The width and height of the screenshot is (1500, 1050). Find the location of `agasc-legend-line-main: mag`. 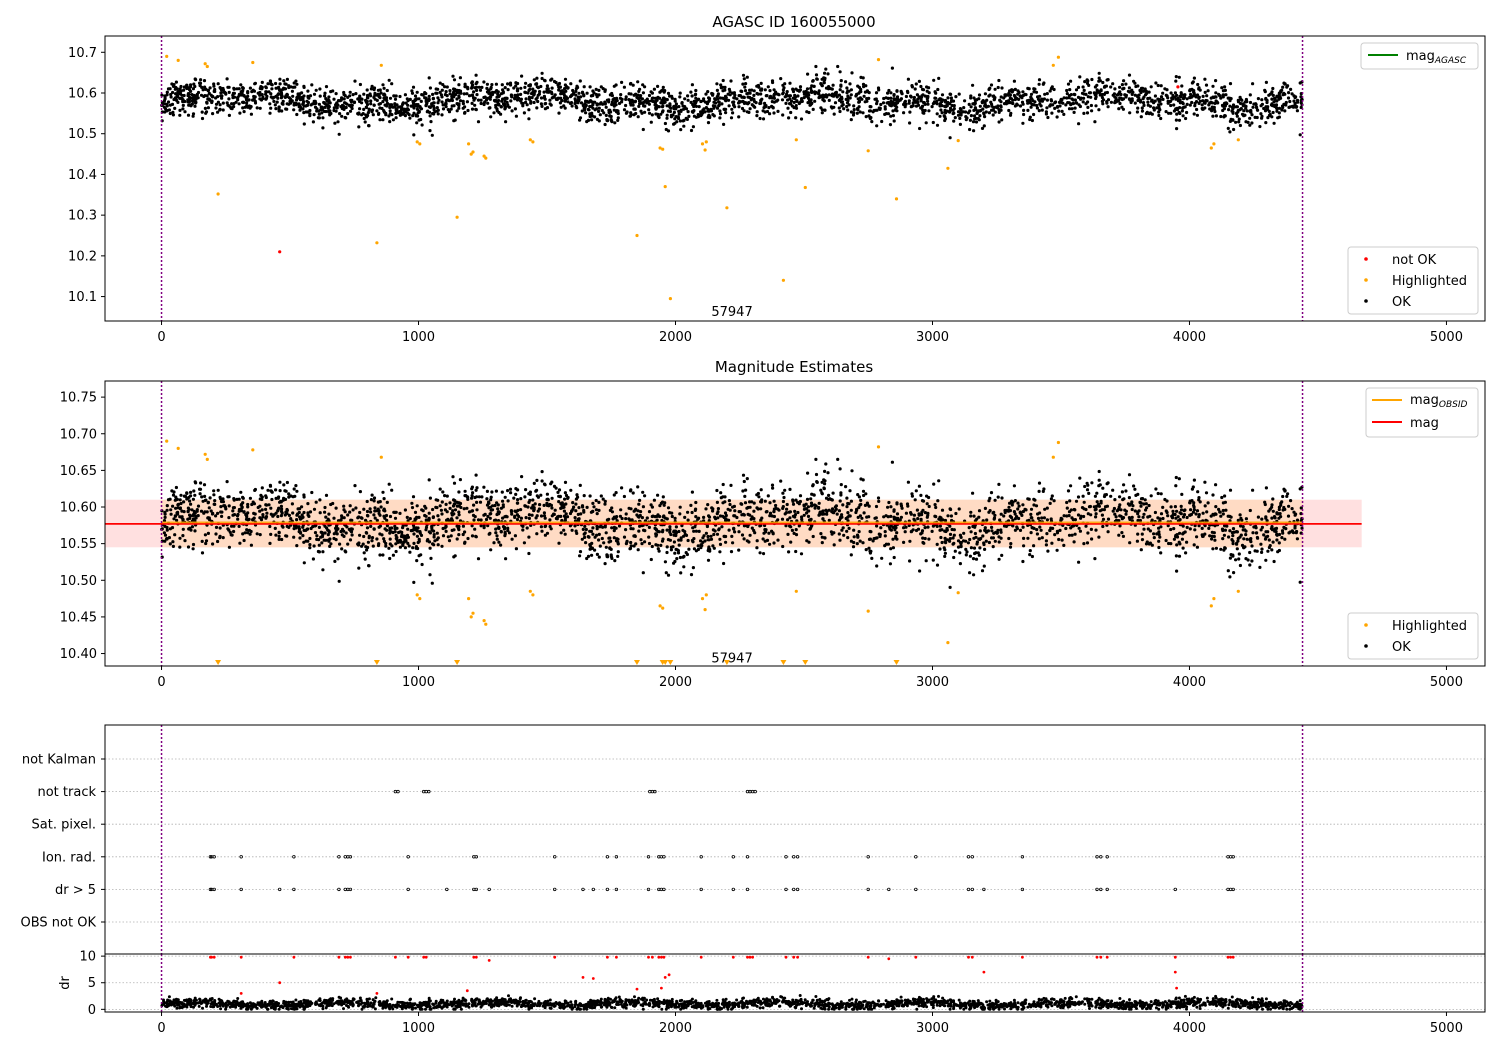

agasc-legend-line-main: mag is located at coordinates (1420, 56).